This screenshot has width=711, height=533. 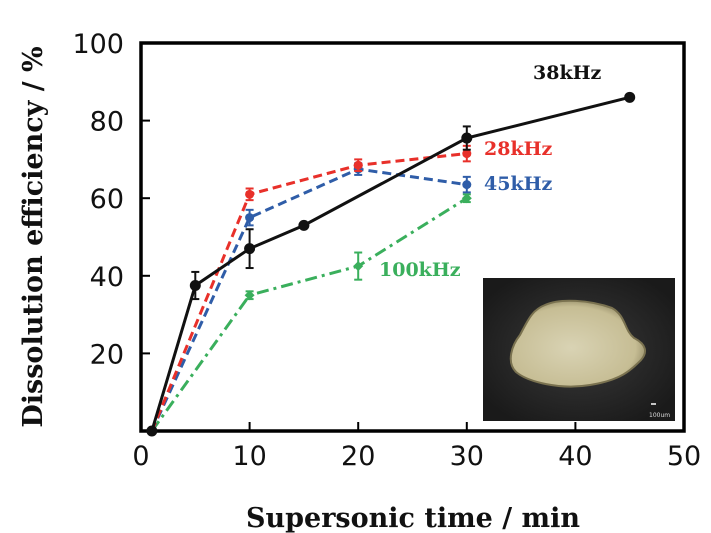 What do you see at coordinates (518, 149) in the screenshot?
I see `series-label: 28kHz` at bounding box center [518, 149].